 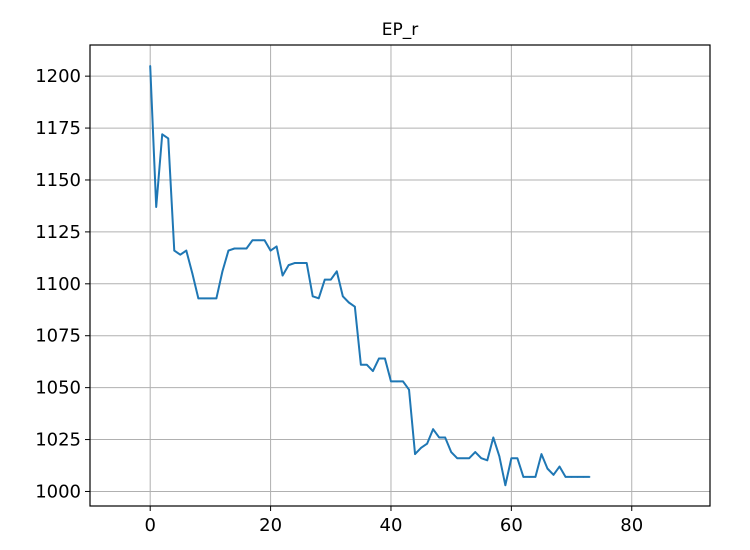 What do you see at coordinates (58, 232) in the screenshot?
I see `y-tick-label: 1125` at bounding box center [58, 232].